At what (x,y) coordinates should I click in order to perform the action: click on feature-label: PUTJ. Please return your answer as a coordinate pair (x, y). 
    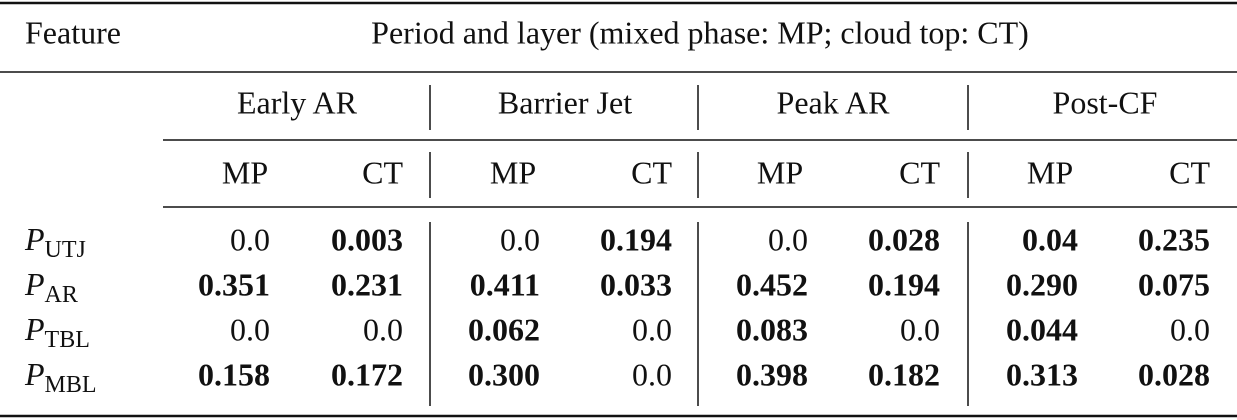
    Looking at the image, I should click on (55, 241).